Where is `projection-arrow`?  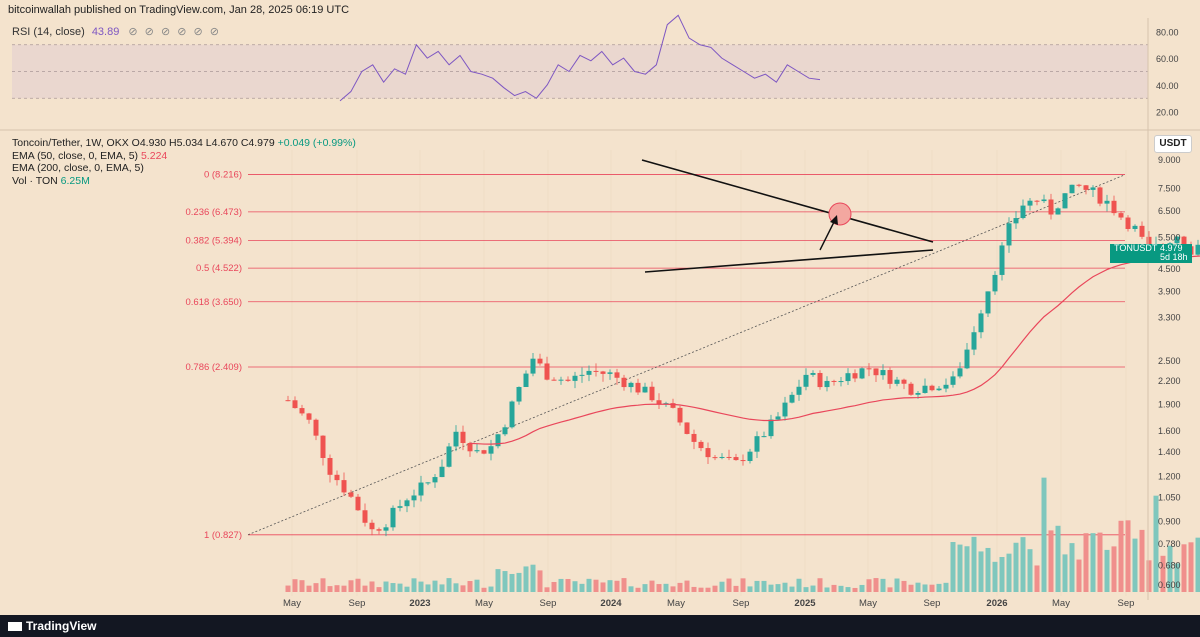
projection-arrow is located at coordinates (828, 234).